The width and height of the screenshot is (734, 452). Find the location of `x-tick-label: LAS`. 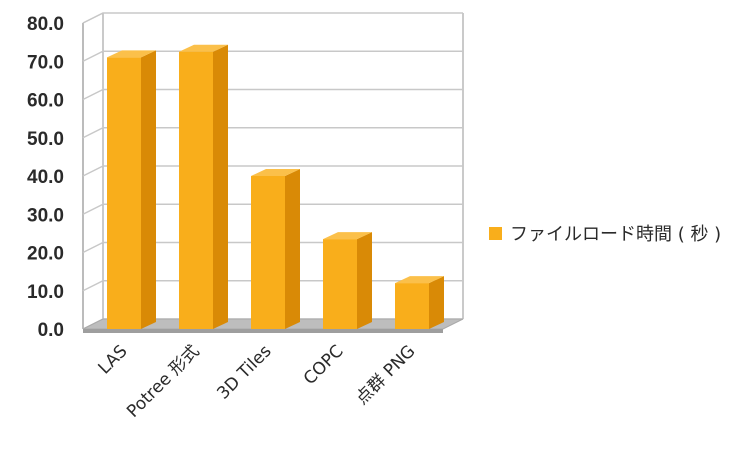

x-tick-label: LAS is located at coordinates (113, 359).